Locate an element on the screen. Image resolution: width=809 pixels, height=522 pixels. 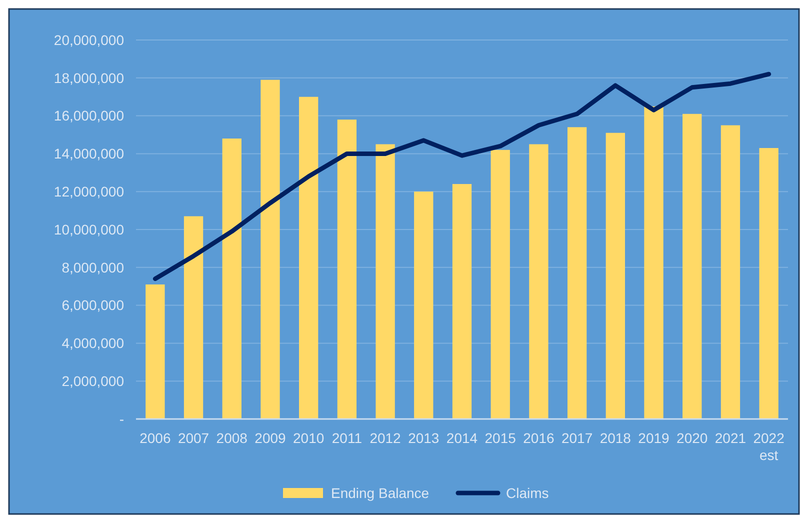
y-tick-label: 10,000,000 is located at coordinates (89, 229).